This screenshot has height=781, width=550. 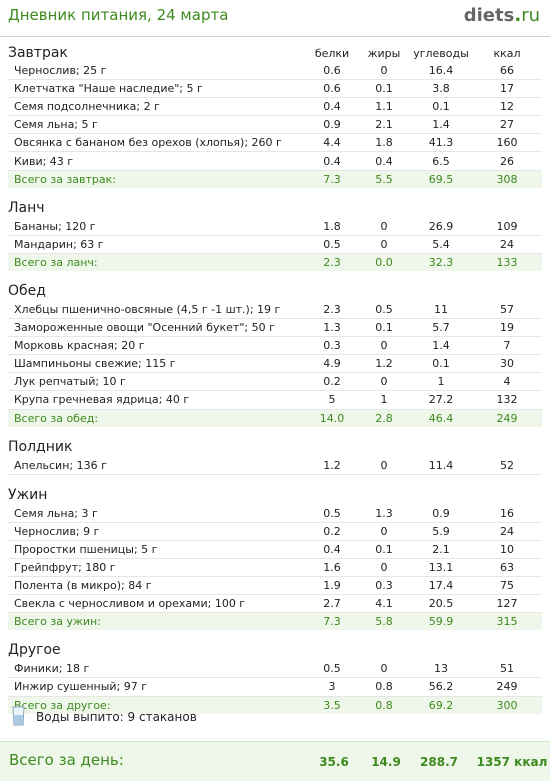 I want to click on meal-total-fat: 5.5, so click(x=384, y=179).